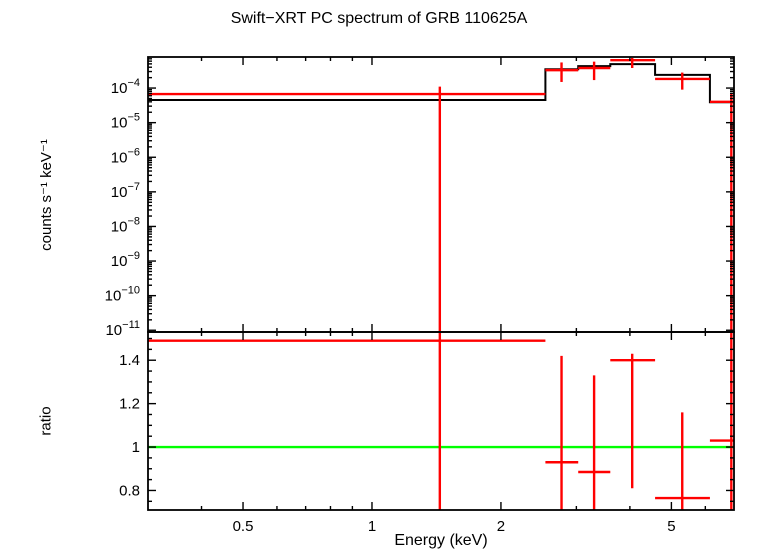 The width and height of the screenshot is (758, 556). What do you see at coordinates (501, 526) in the screenshot?
I see `x-tick-label: 2` at bounding box center [501, 526].